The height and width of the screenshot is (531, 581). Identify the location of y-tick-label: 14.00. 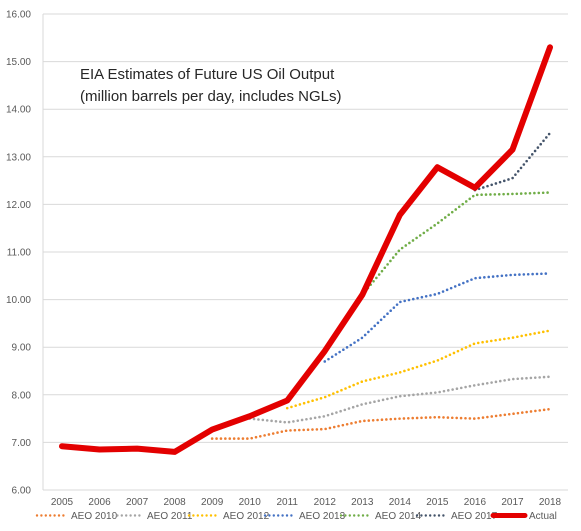
(18, 110).